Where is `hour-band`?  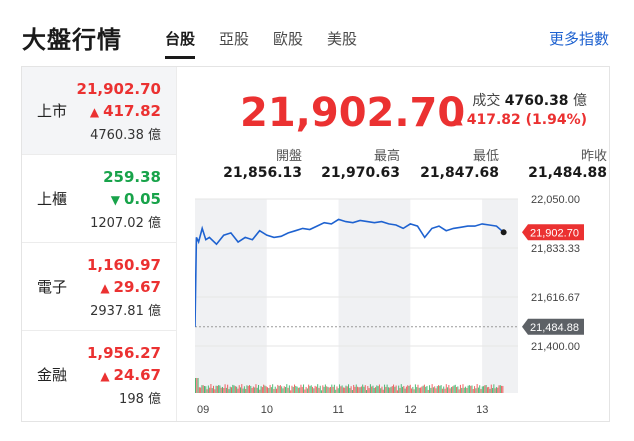 hour-band is located at coordinates (231, 296).